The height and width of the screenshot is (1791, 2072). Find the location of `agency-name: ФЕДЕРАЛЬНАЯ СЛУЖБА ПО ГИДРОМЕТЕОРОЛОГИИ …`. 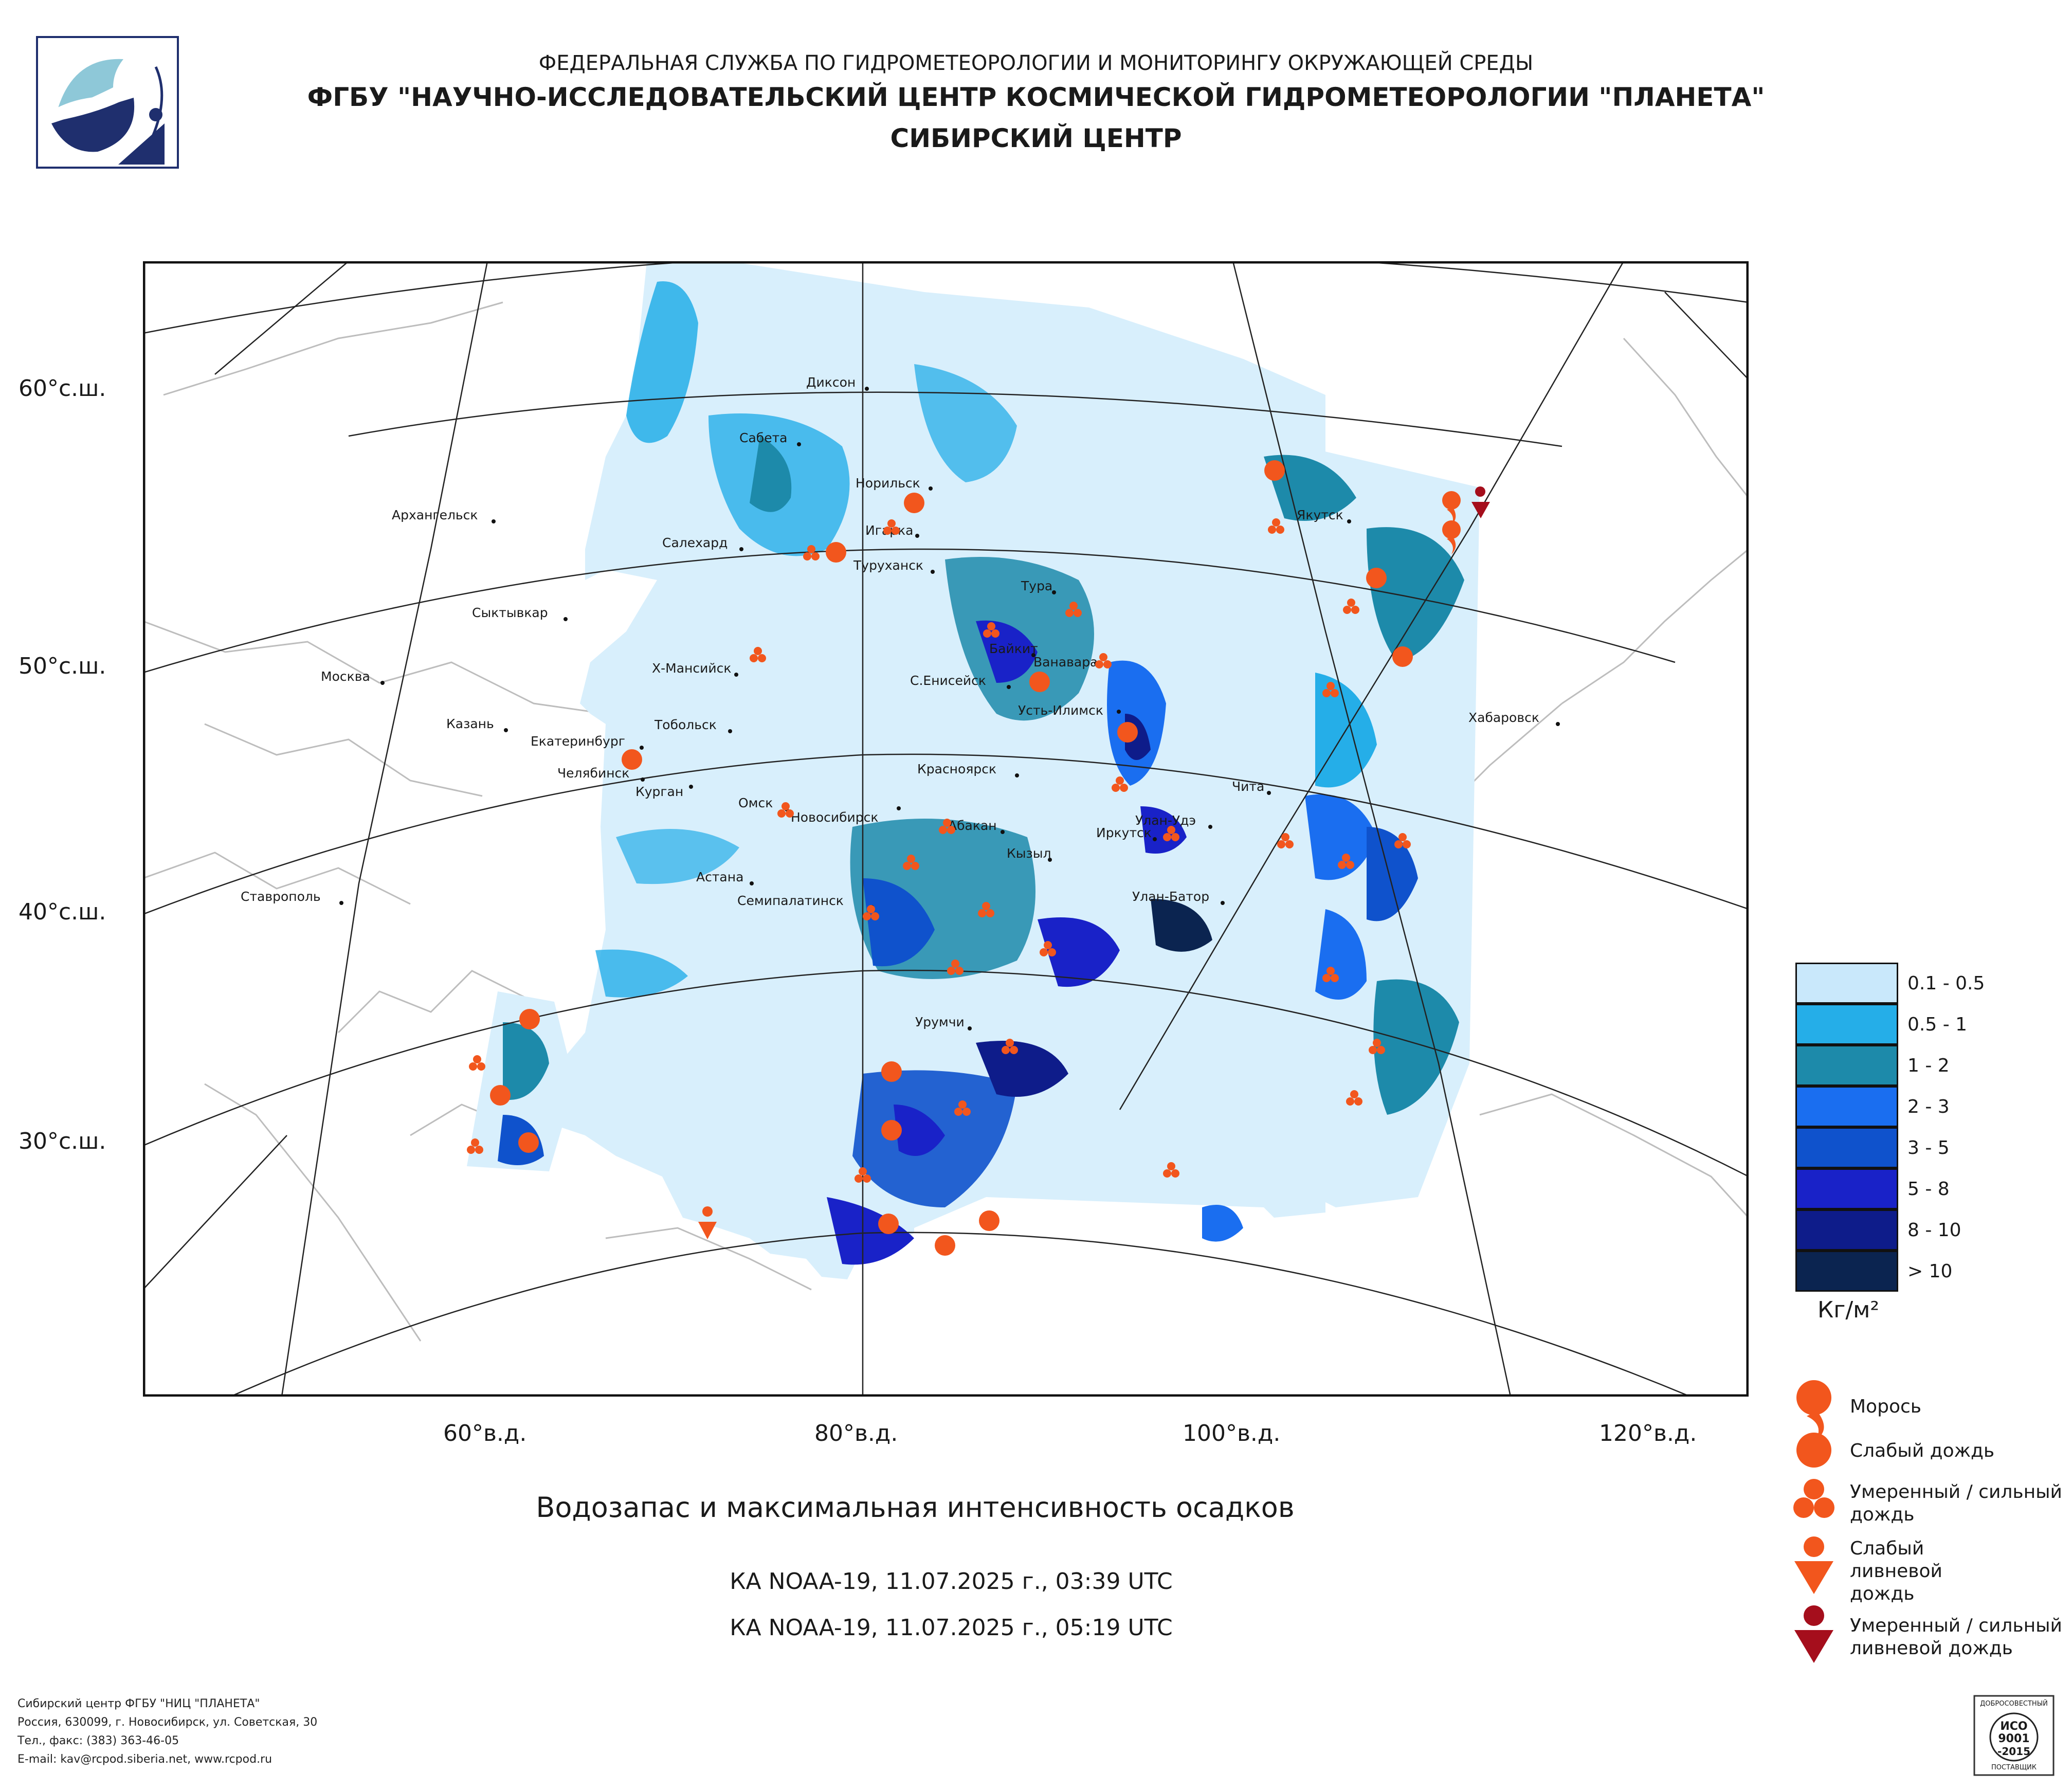

agency-name: ФЕДЕРАЛЬНАЯ СЛУЖБА ПО ГИДРОМЕТЕОРОЛОГИИ … is located at coordinates (1036, 63).